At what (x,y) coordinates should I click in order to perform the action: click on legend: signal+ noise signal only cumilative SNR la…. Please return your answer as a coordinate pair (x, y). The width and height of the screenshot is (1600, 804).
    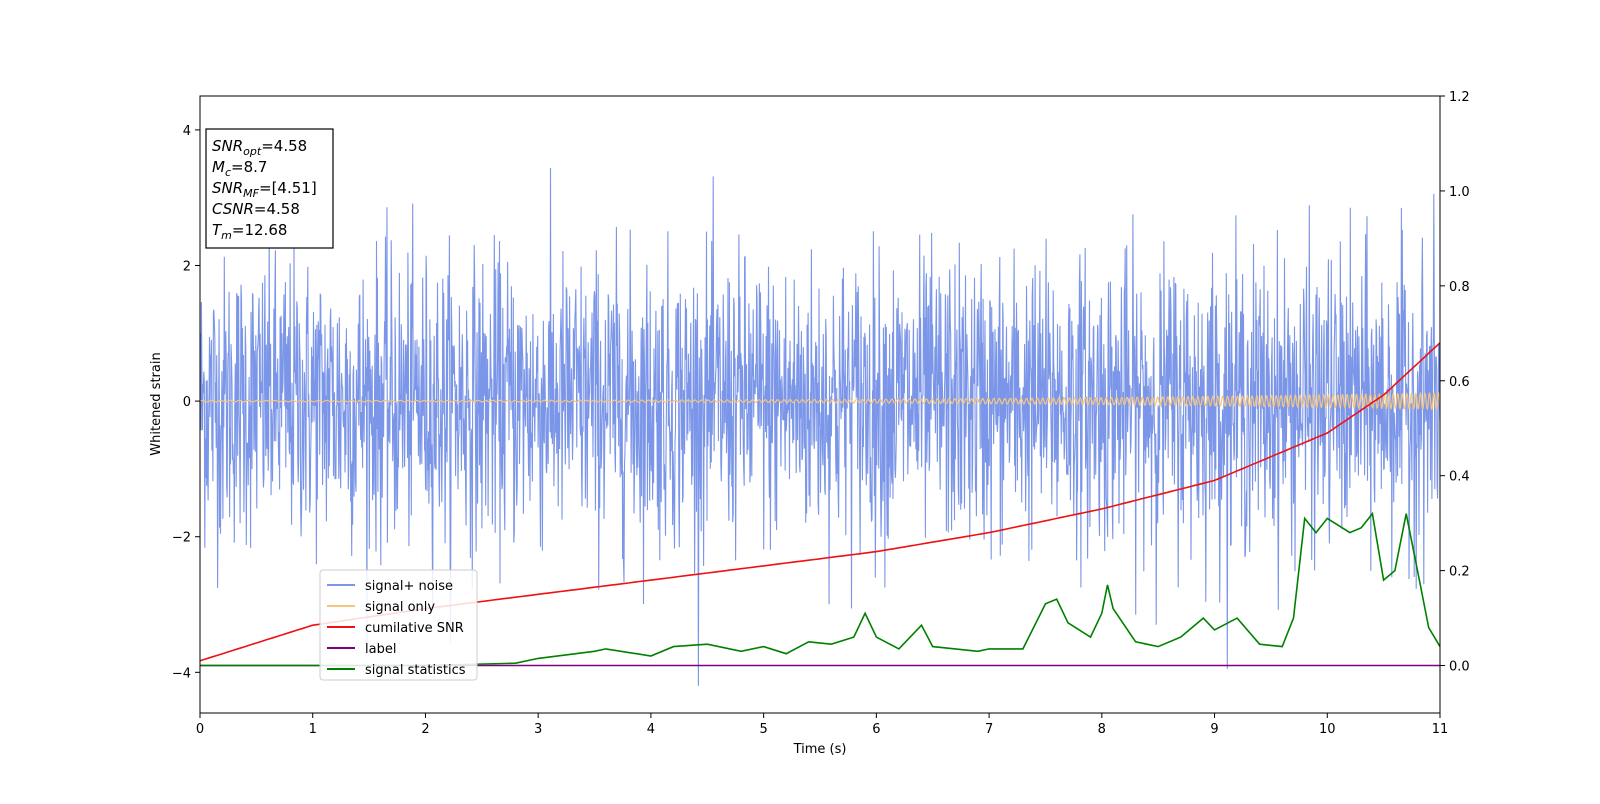
    Looking at the image, I should click on (398, 625).